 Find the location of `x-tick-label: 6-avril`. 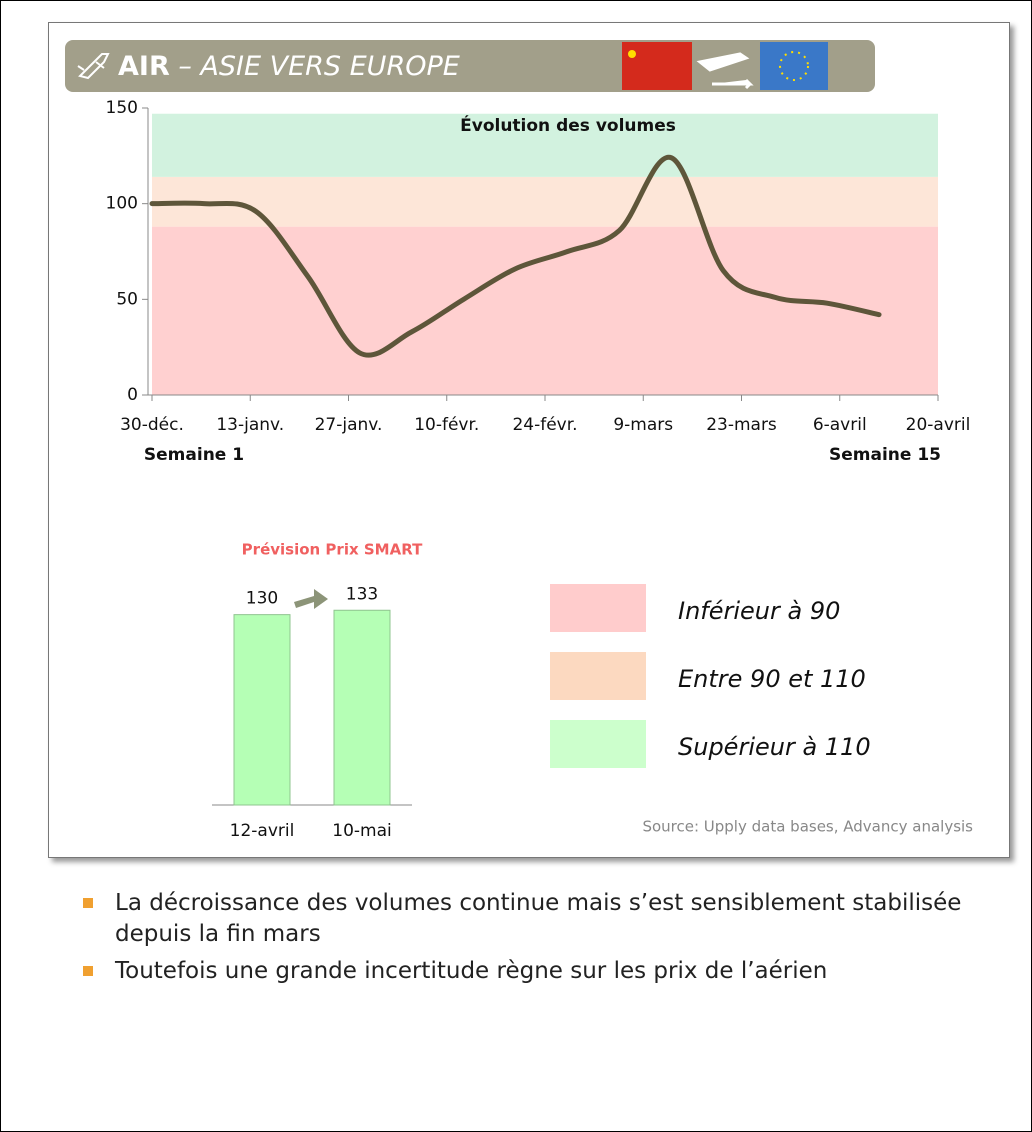

x-tick-label: 6-avril is located at coordinates (840, 425).